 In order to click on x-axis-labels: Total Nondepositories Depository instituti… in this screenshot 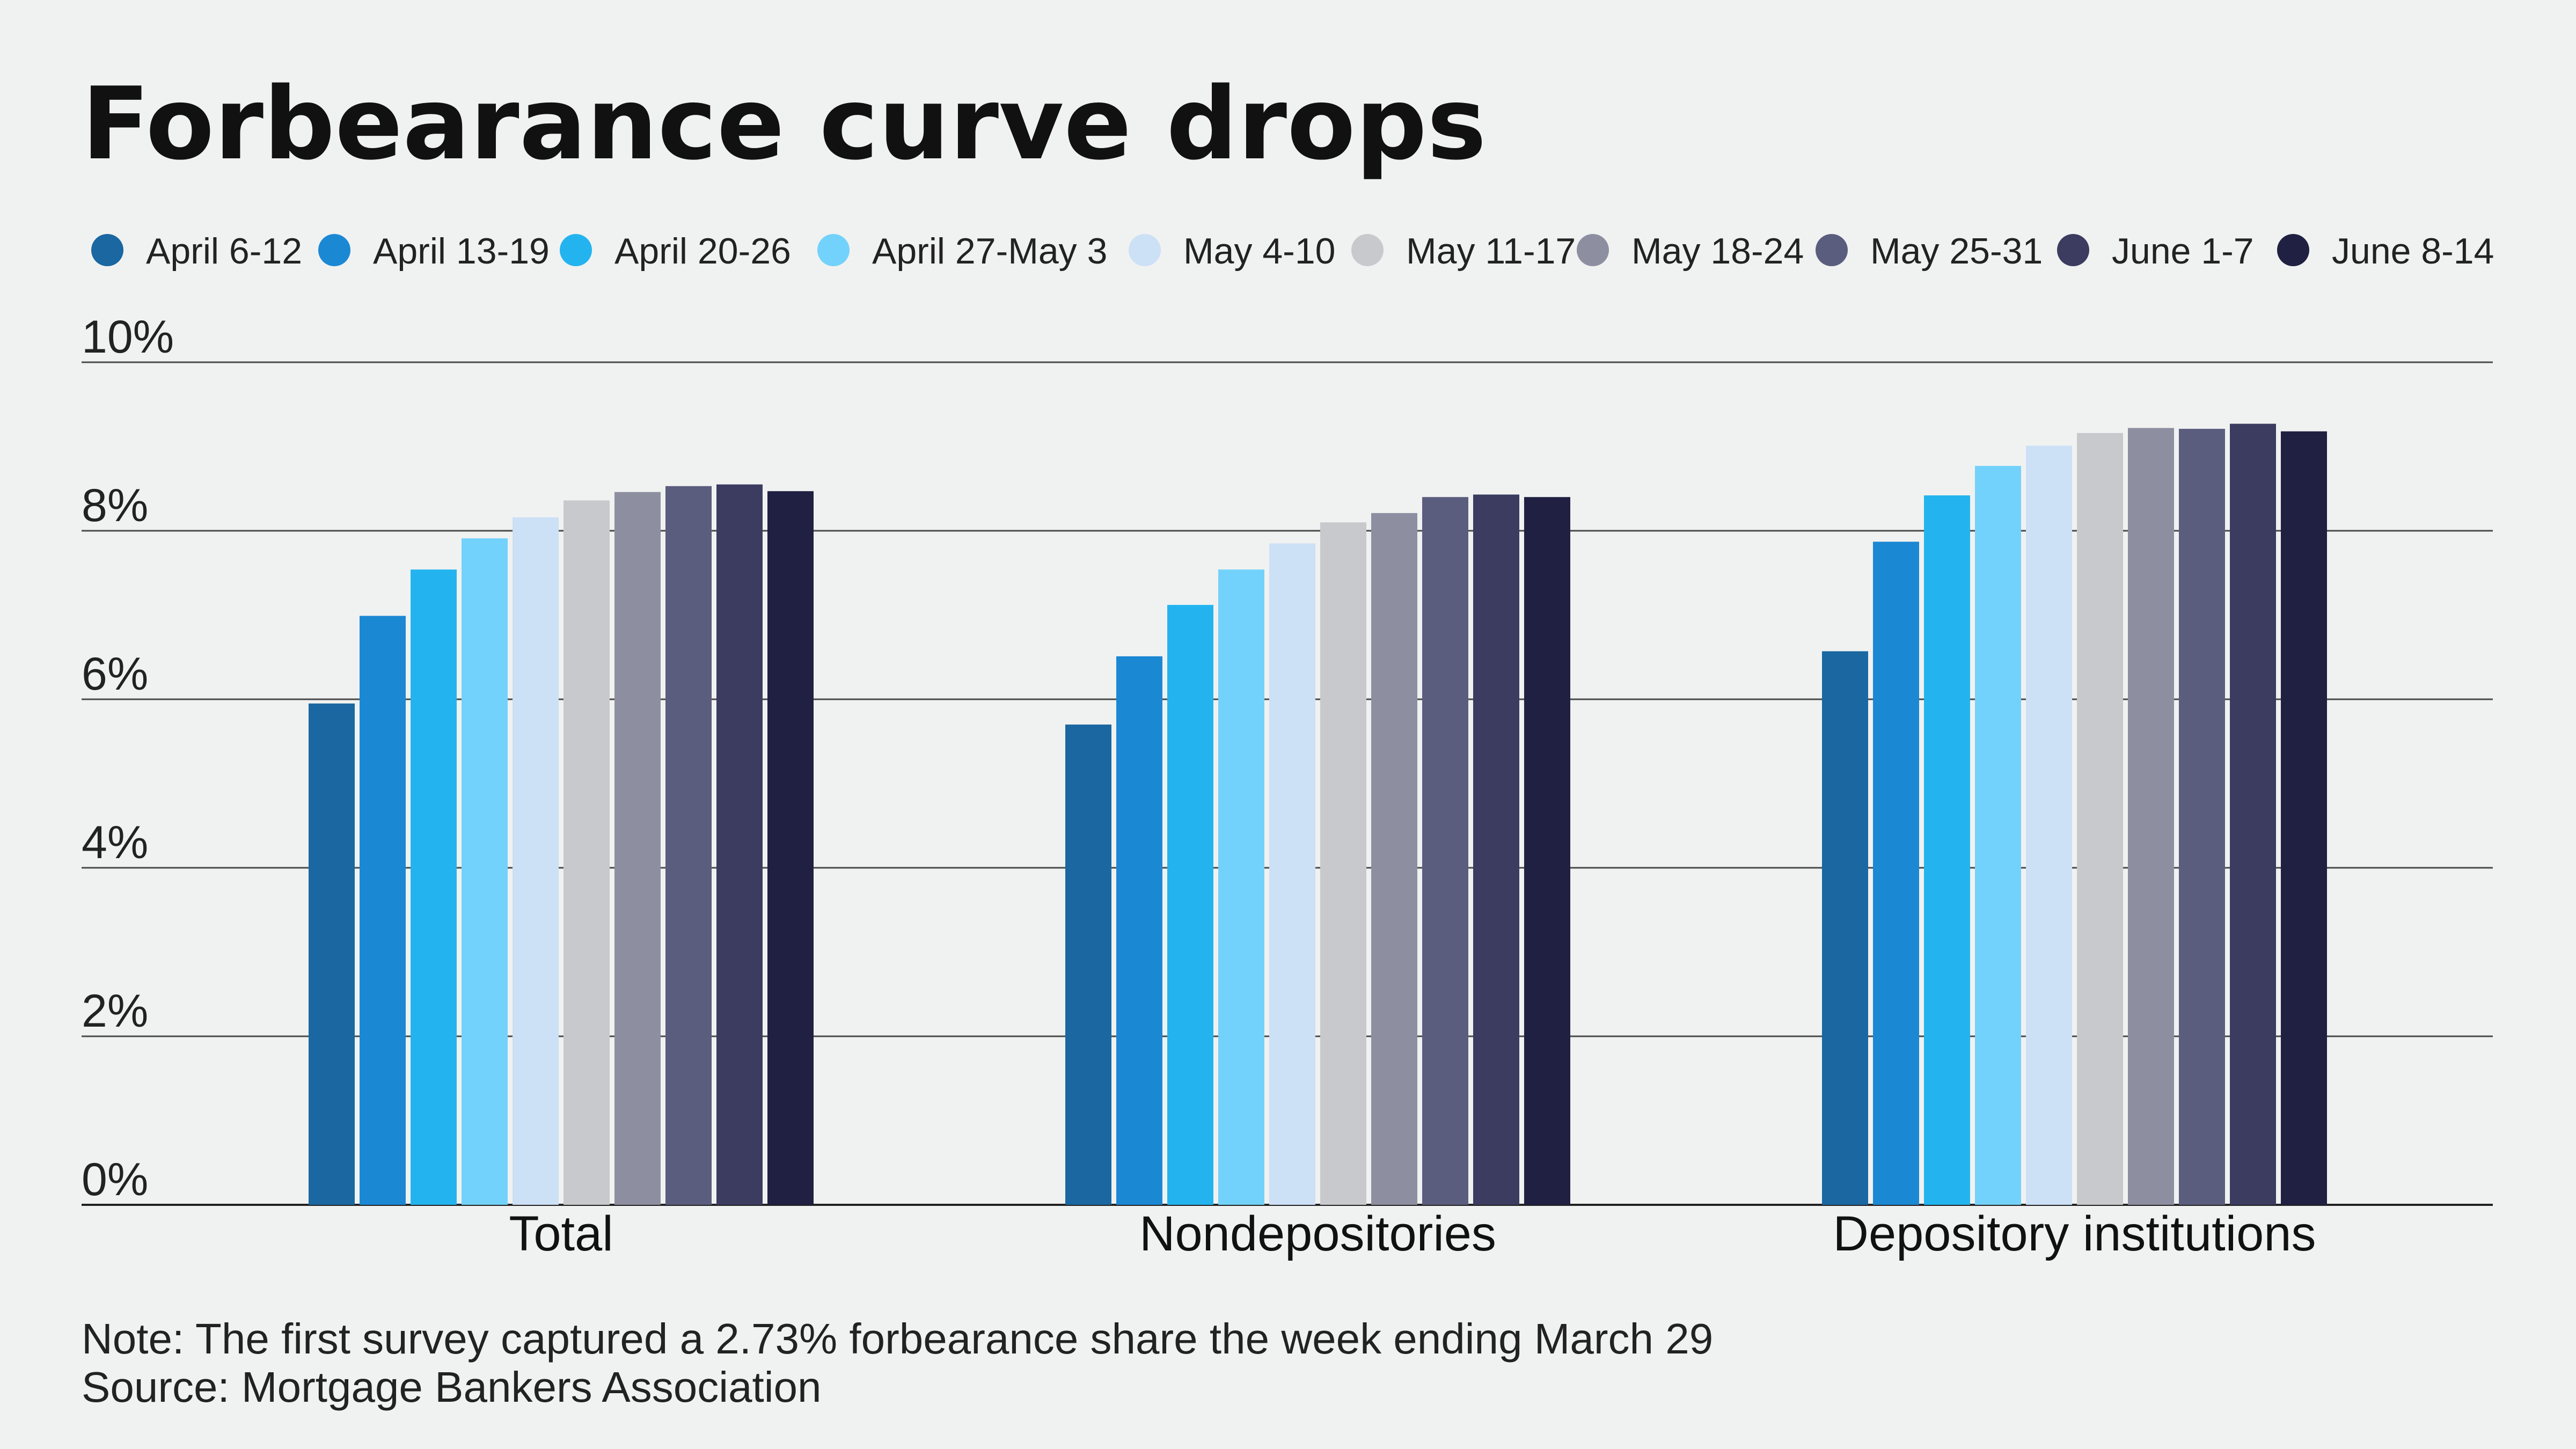, I will do `click(1412, 1233)`.